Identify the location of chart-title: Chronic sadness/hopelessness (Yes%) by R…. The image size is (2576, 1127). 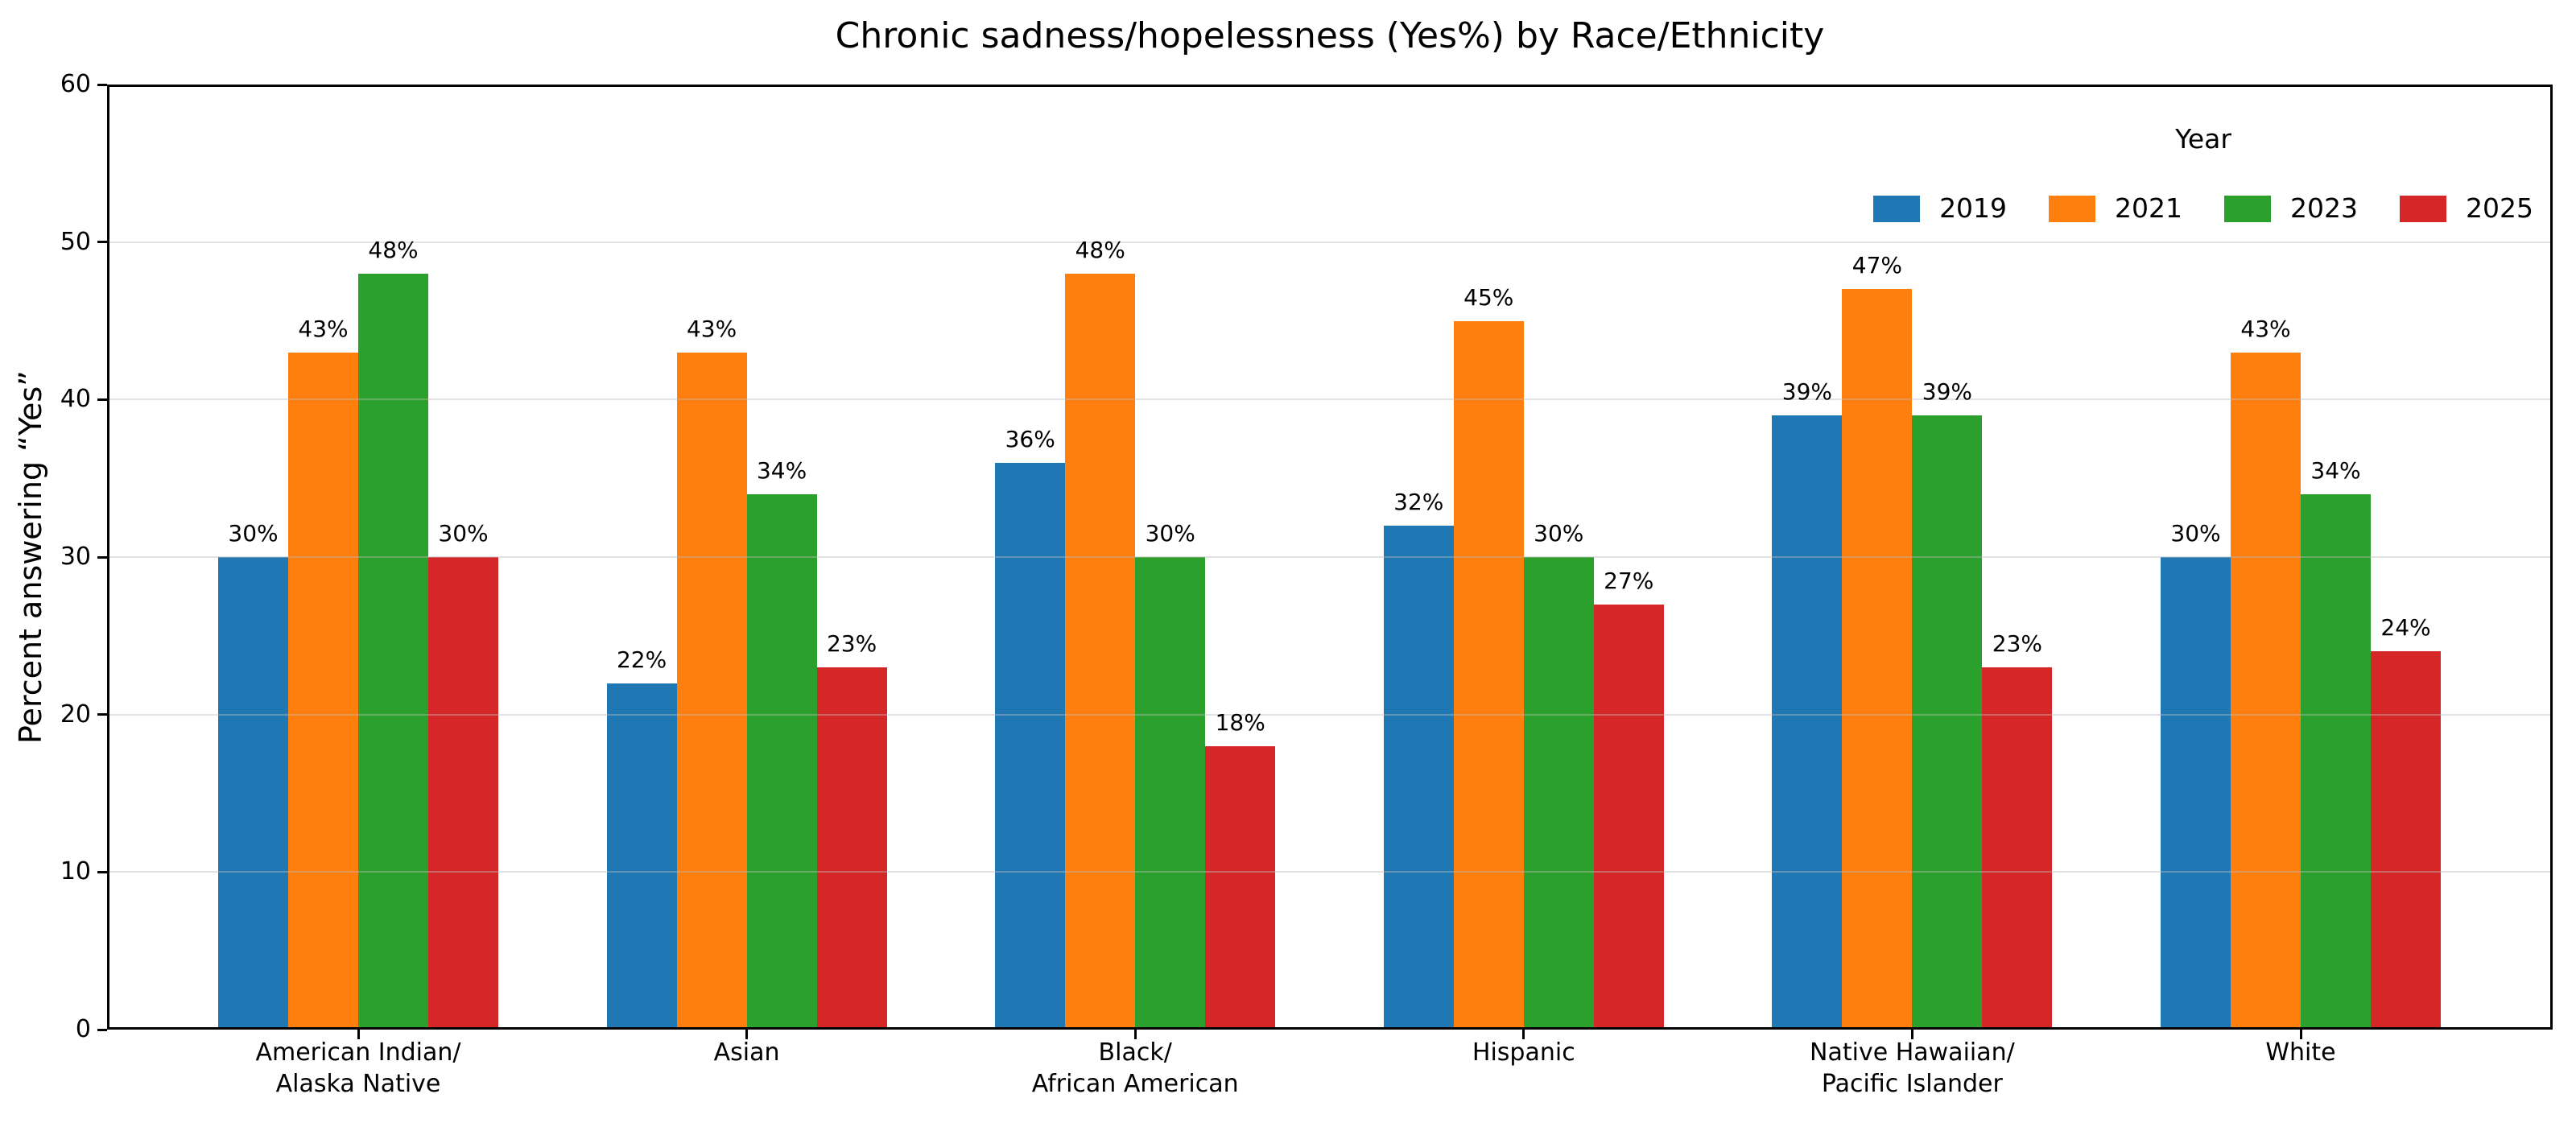
(1330, 35).